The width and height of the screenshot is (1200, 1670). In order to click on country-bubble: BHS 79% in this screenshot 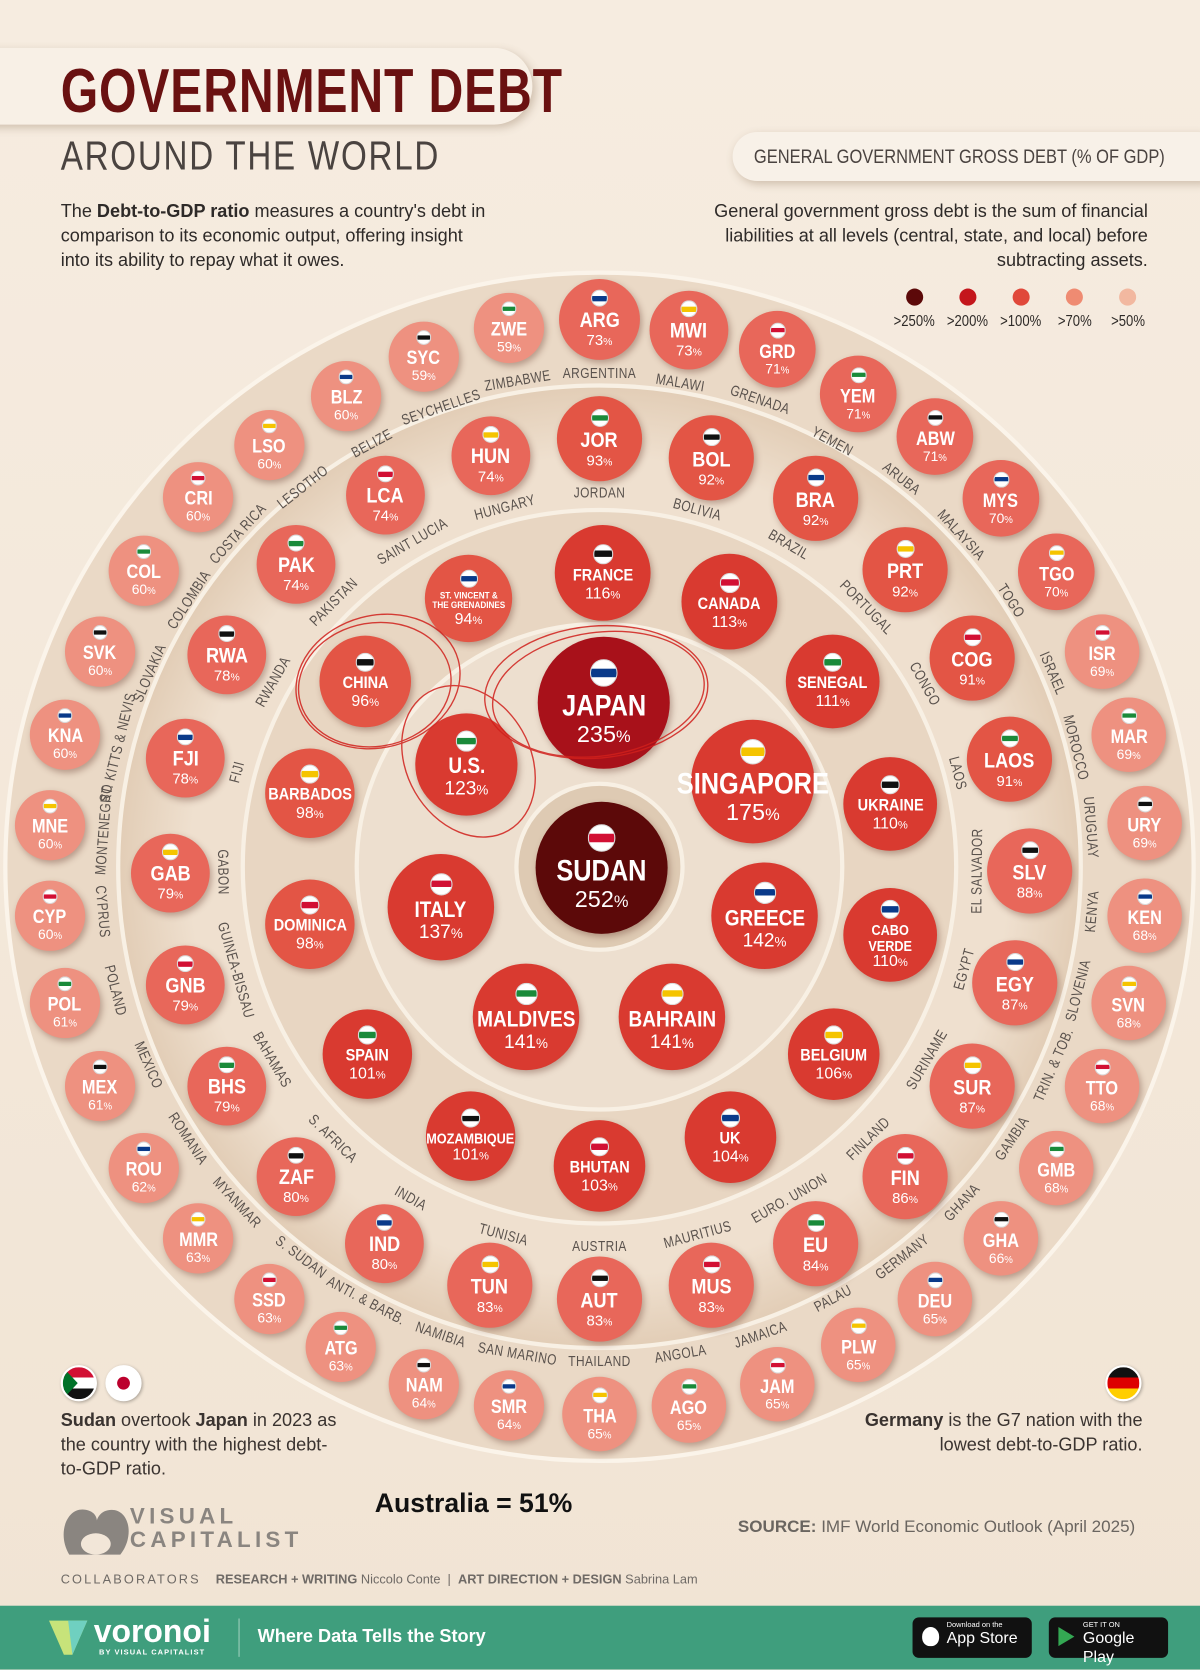, I will do `click(227, 1086)`.